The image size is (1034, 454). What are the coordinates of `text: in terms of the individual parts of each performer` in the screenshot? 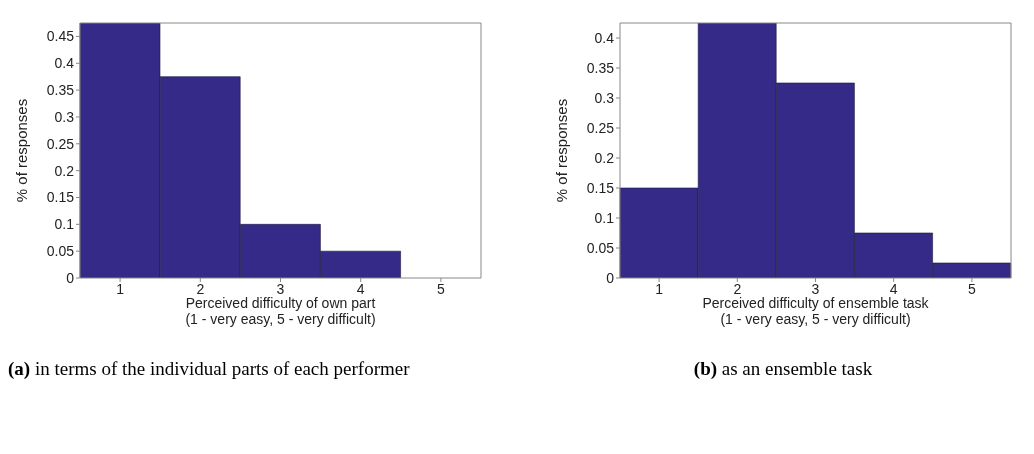 It's located at (222, 368).